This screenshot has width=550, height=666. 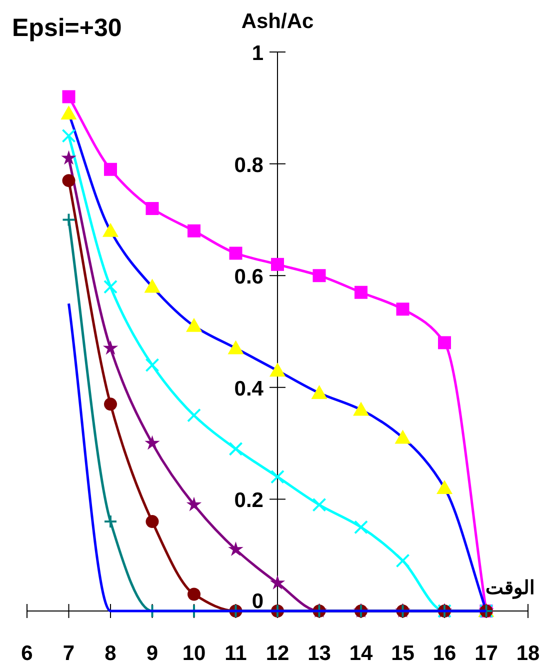 I want to click on x-tick-label: 8, so click(x=110, y=653).